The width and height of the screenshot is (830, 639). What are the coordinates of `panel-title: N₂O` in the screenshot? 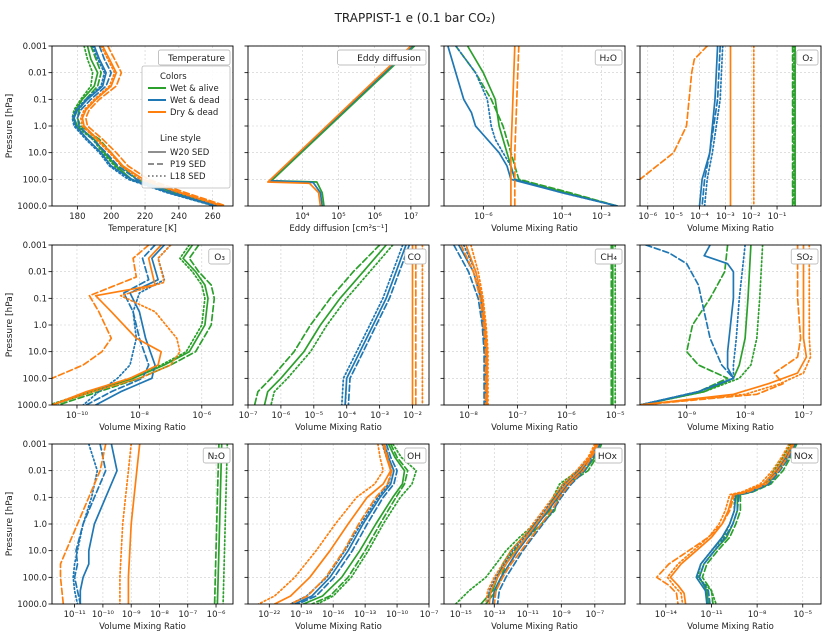 It's located at (216, 457).